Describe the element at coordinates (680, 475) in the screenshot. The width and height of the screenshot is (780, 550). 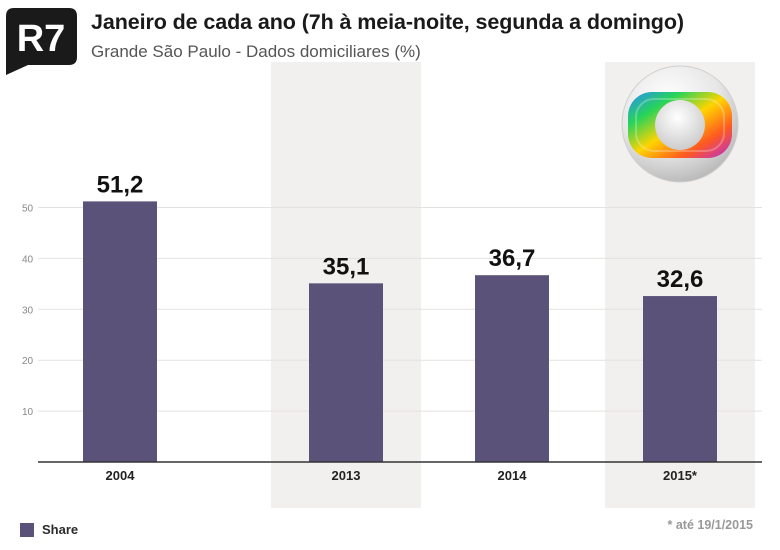
I see `x-tick-label: 2015*` at that location.